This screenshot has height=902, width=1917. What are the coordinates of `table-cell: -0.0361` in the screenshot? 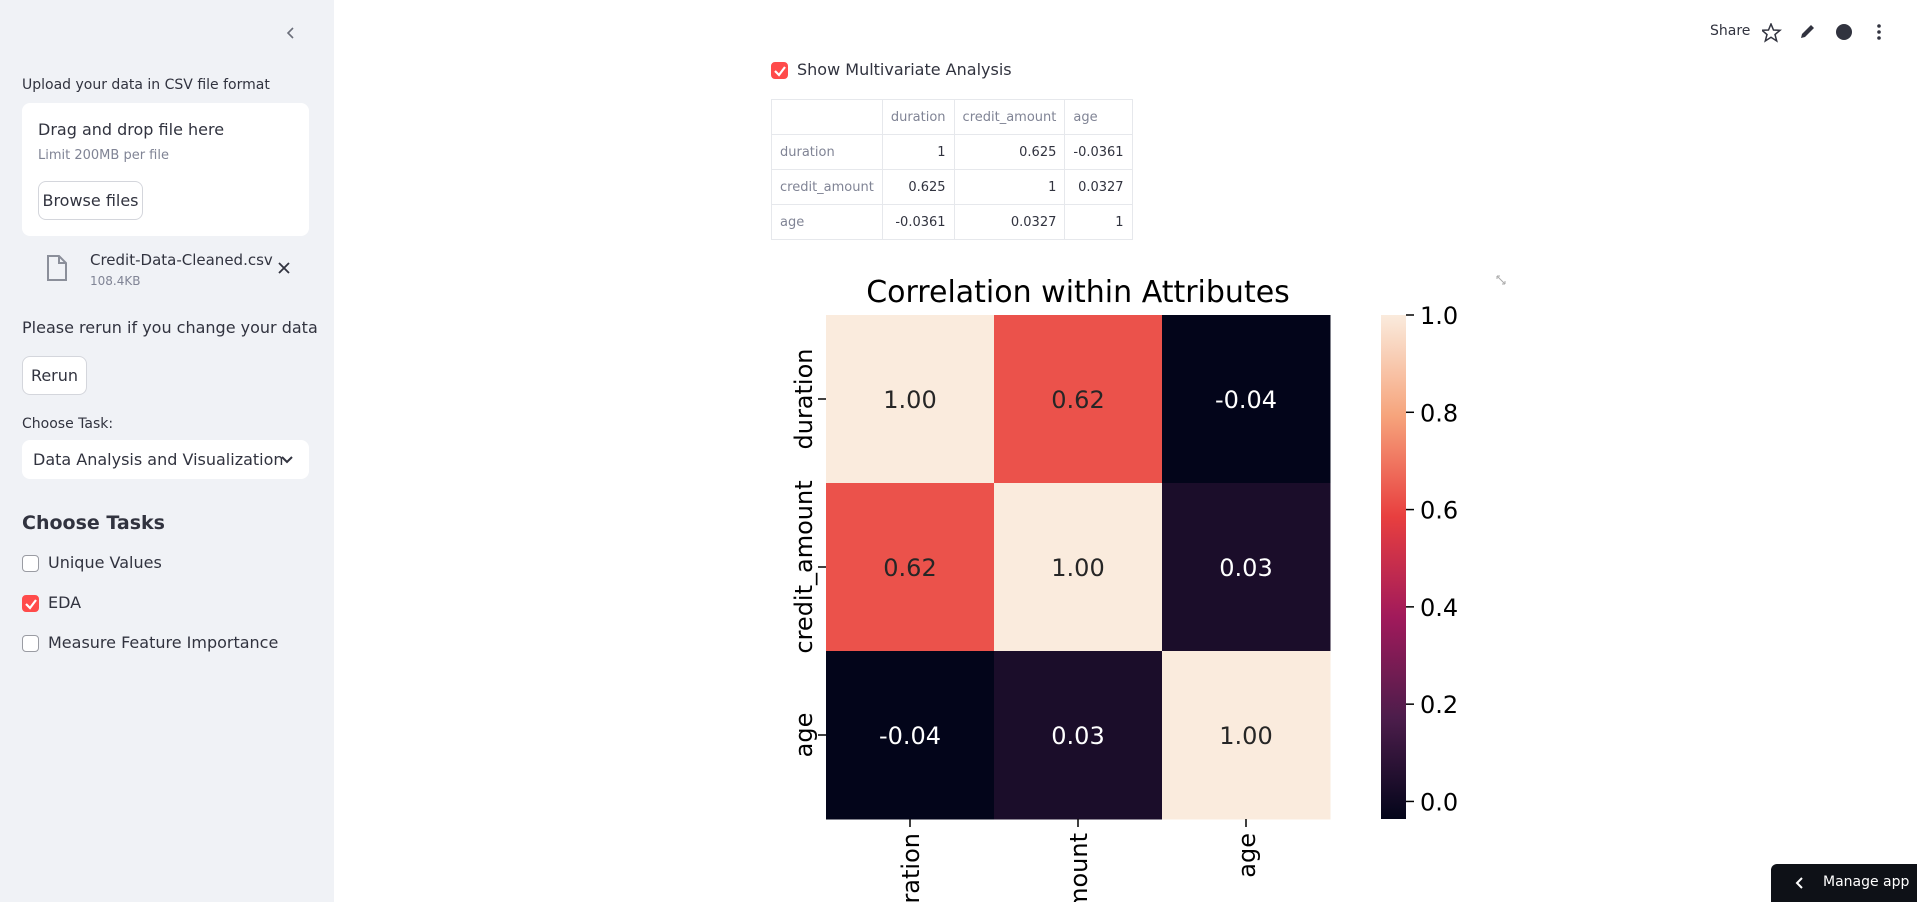 It's located at (1098, 152).